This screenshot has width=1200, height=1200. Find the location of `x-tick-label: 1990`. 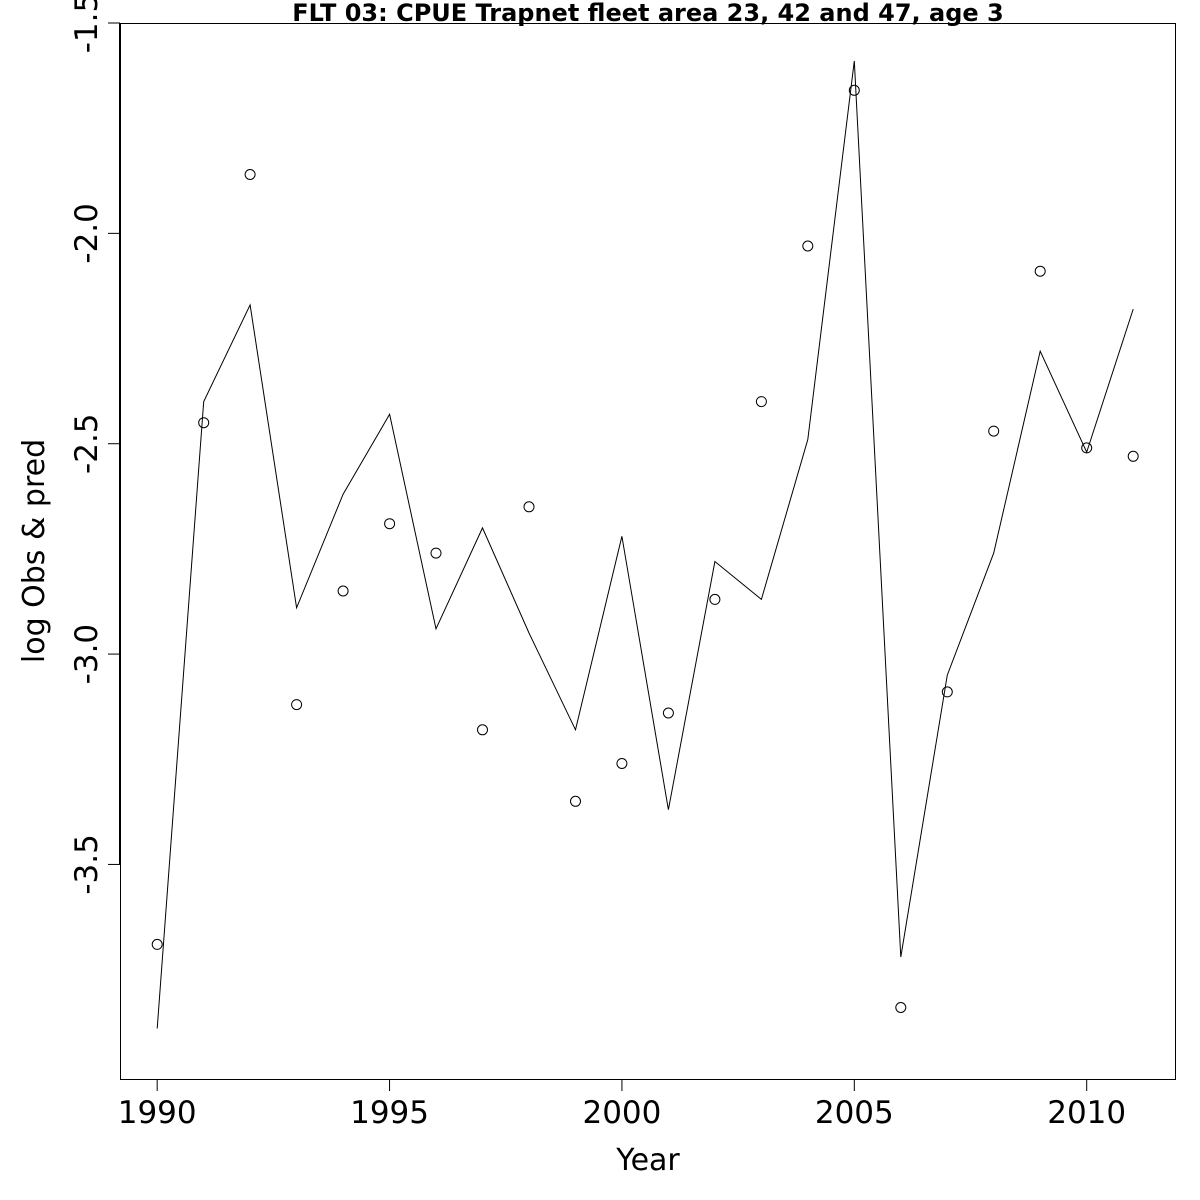

x-tick-label: 1990 is located at coordinates (157, 1113).